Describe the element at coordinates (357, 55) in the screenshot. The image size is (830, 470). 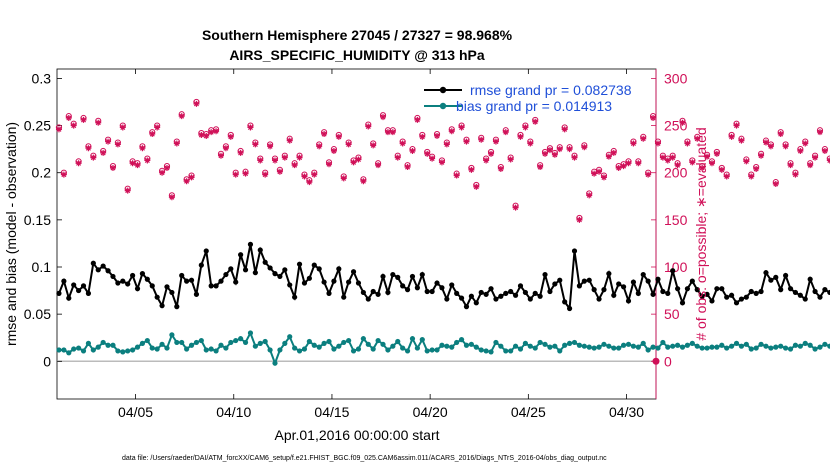
I see `chart-subtitle: AIRS_SPECIFIC_HUMIDITY @ 313 hPa` at that location.